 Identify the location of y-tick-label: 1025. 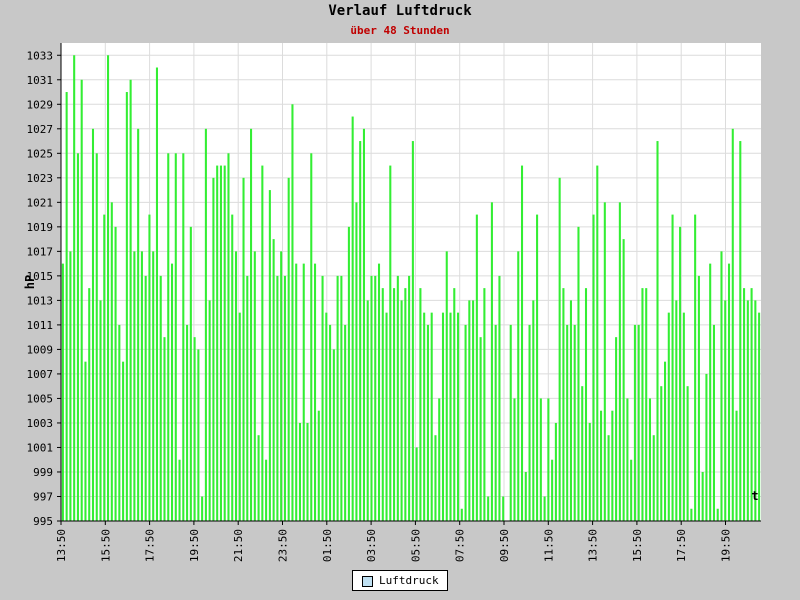
(40, 153).